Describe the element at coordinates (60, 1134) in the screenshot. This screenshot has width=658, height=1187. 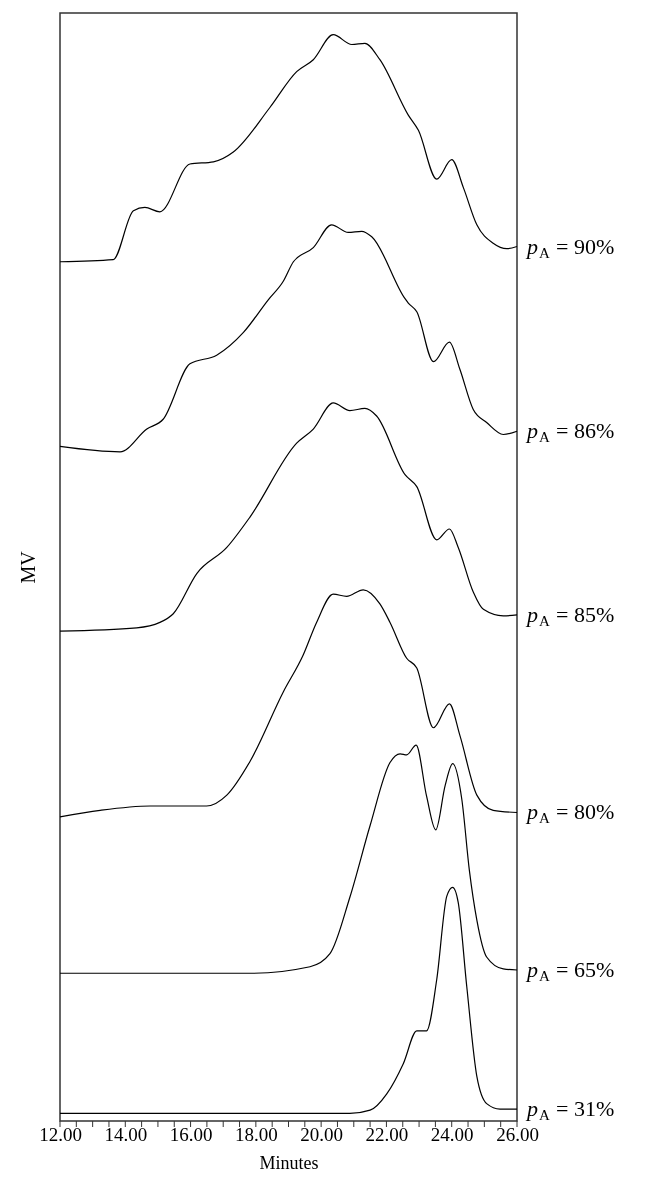
I see `x-tick-label: 12.00` at that location.